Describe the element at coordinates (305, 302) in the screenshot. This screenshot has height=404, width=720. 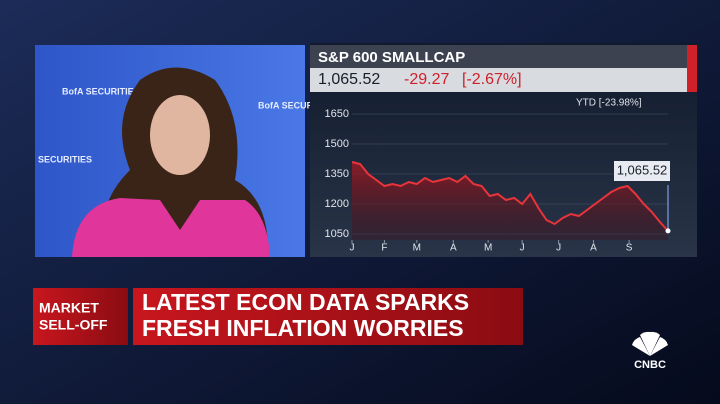
I see `headline: LATEST ECON DATA SPARKS` at that location.